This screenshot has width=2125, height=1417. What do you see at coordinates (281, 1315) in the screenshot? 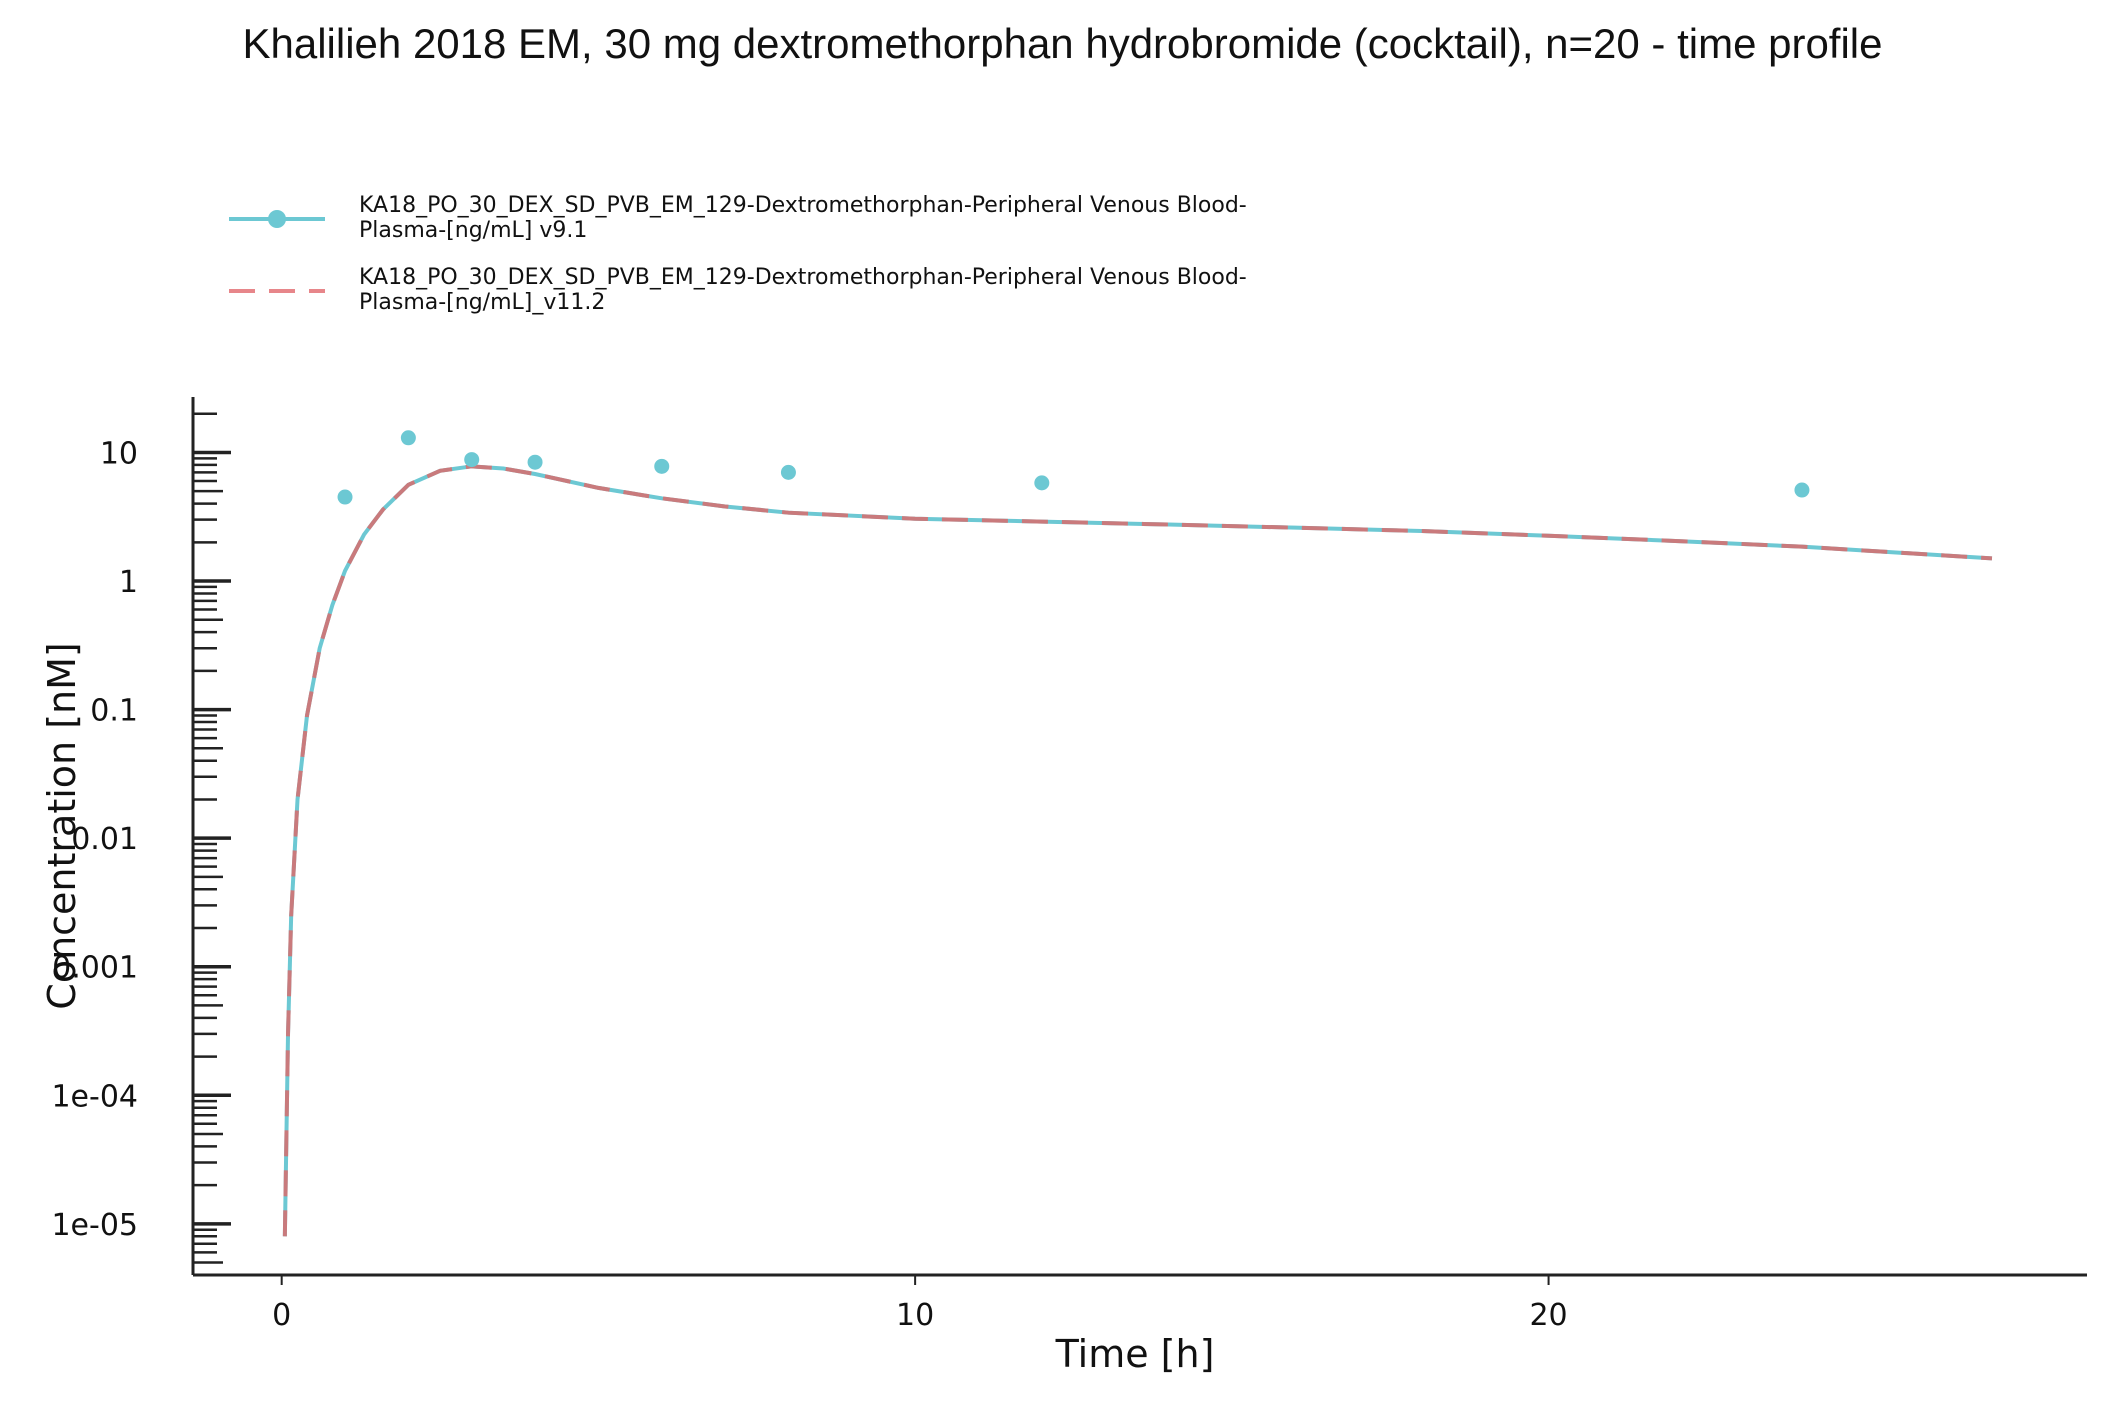
I see `x-tick-label: 0` at bounding box center [281, 1315].